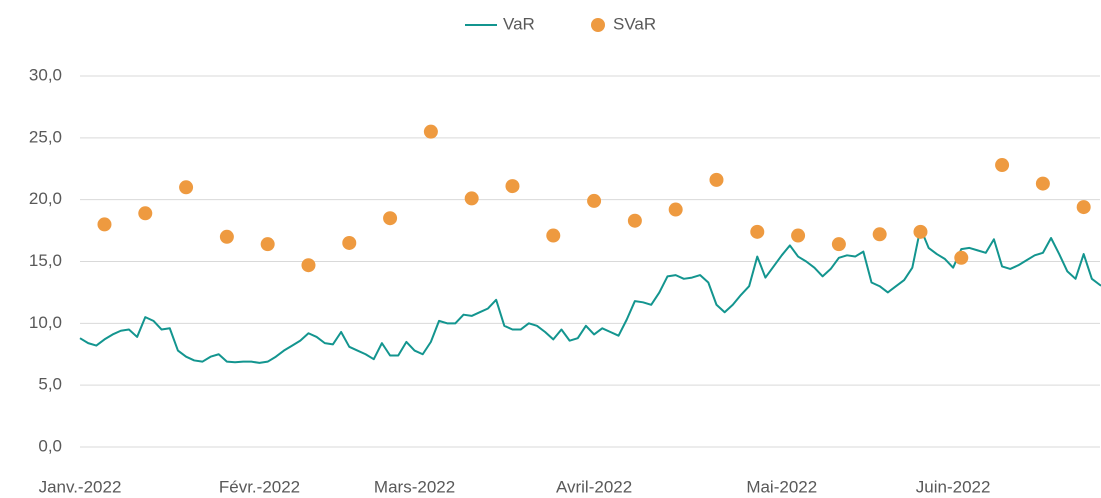  What do you see at coordinates (50, 384) in the screenshot?
I see `y-tick-label: 5,0` at bounding box center [50, 384].